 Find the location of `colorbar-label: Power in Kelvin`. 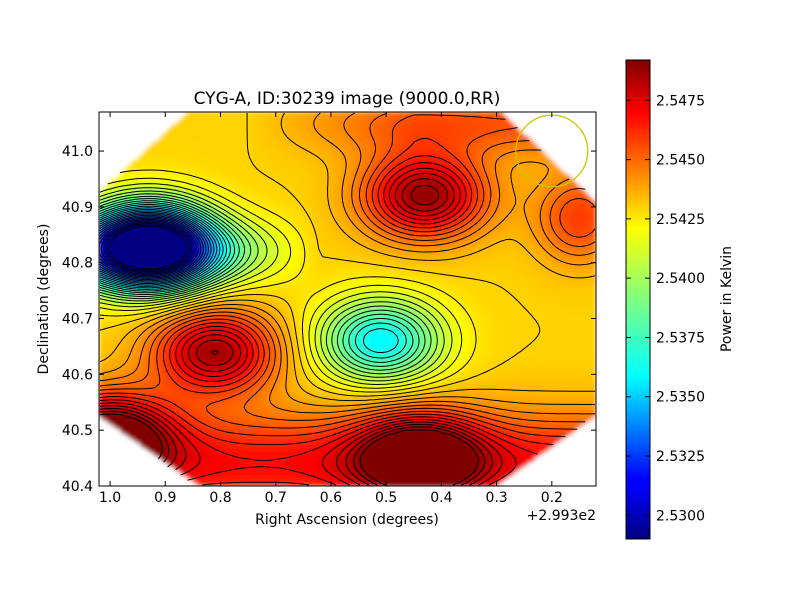

colorbar-label: Power in Kelvin is located at coordinates (727, 299).